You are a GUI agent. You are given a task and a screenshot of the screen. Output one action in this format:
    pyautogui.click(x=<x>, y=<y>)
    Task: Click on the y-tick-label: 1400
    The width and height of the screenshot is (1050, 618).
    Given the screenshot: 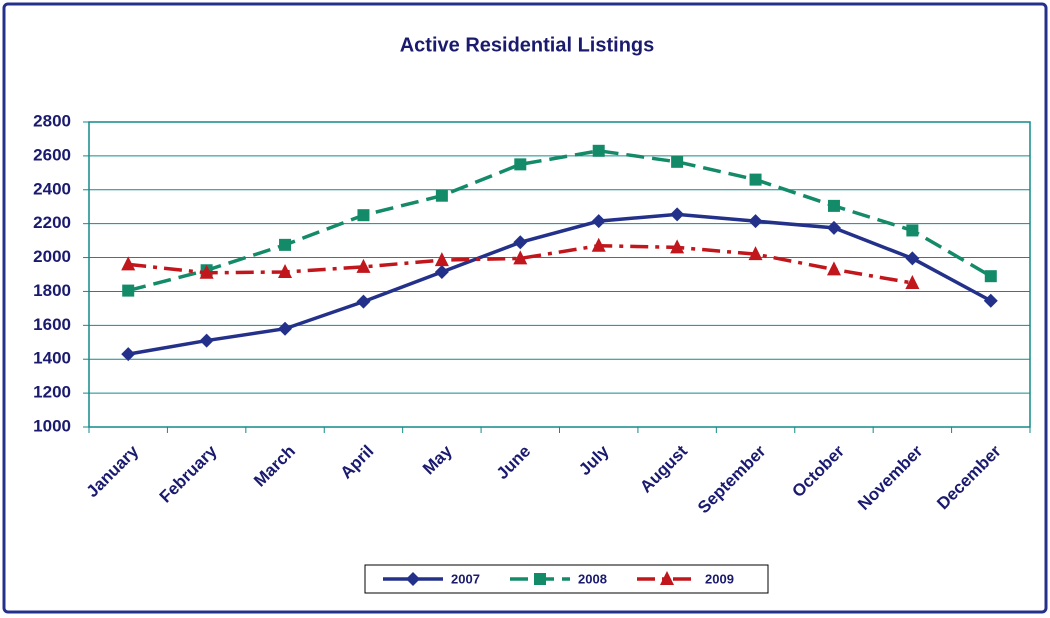 What is the action you would take?
    pyautogui.click(x=52, y=358)
    